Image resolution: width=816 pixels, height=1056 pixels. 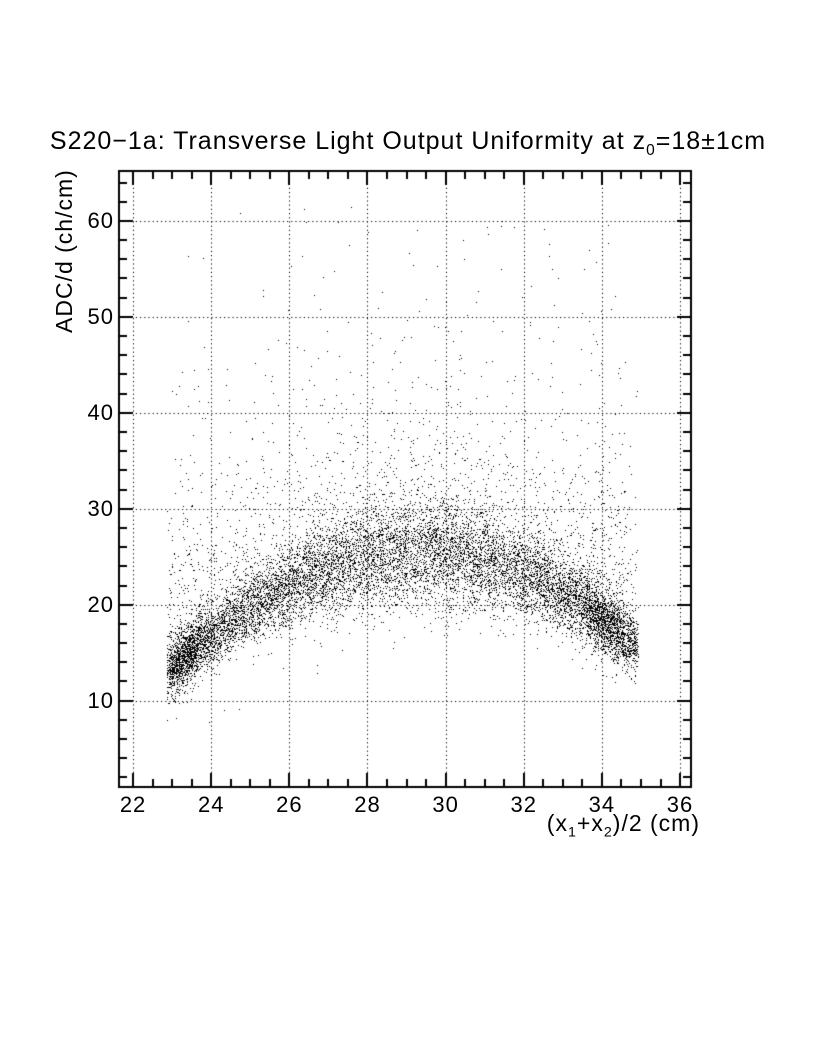 What do you see at coordinates (523, 804) in the screenshot?
I see `x-tick-label: 32` at bounding box center [523, 804].